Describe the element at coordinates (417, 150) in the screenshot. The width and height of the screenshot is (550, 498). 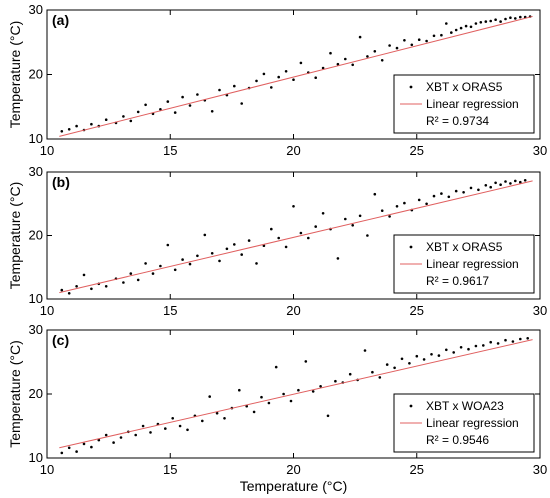
I see `x-tick-label: 25` at that location.